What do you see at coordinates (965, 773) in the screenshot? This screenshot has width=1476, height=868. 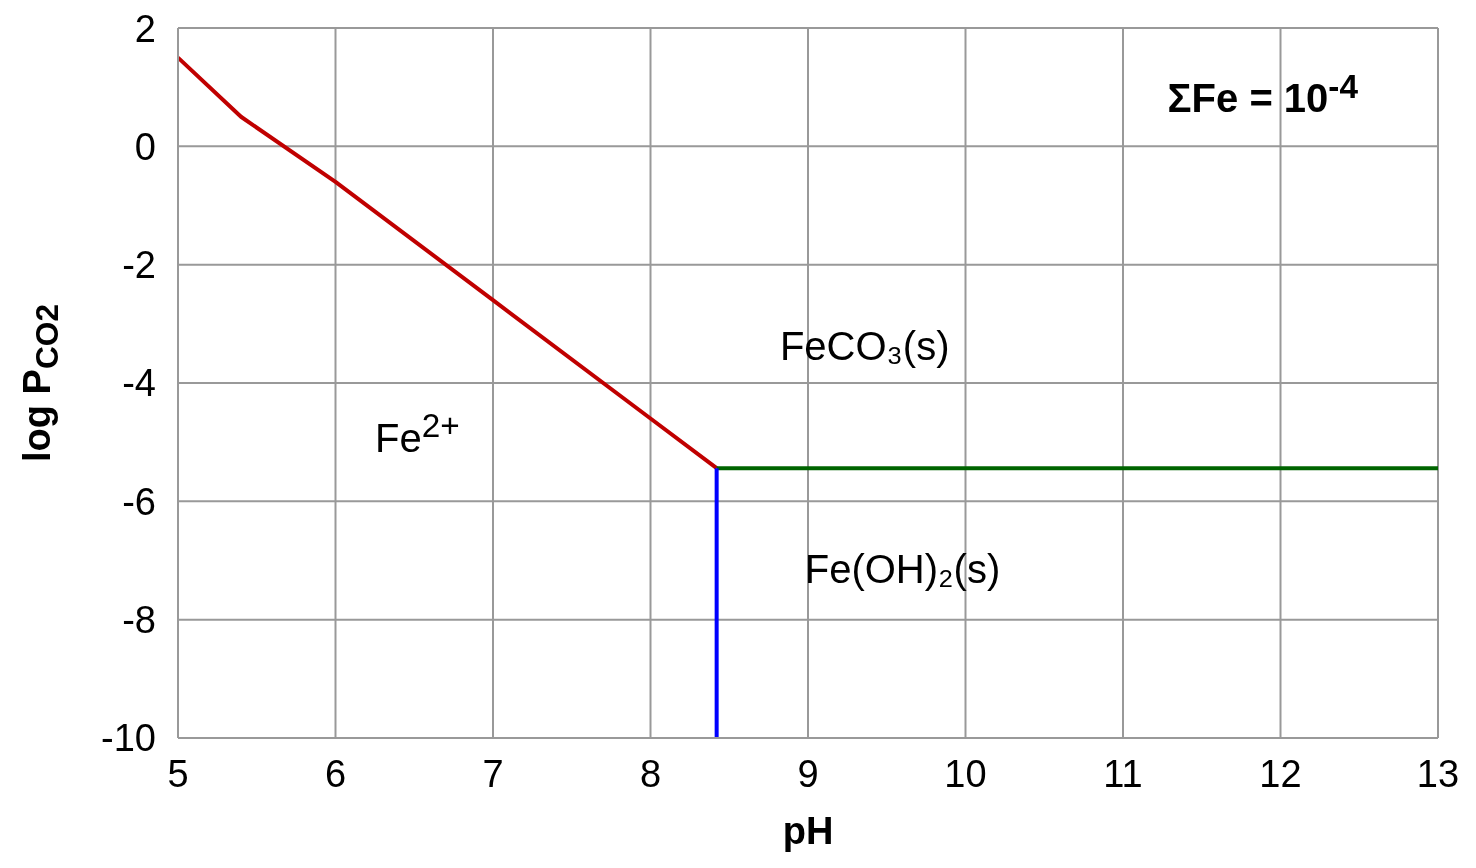 I see `x-tick-label: 10` at bounding box center [965, 773].